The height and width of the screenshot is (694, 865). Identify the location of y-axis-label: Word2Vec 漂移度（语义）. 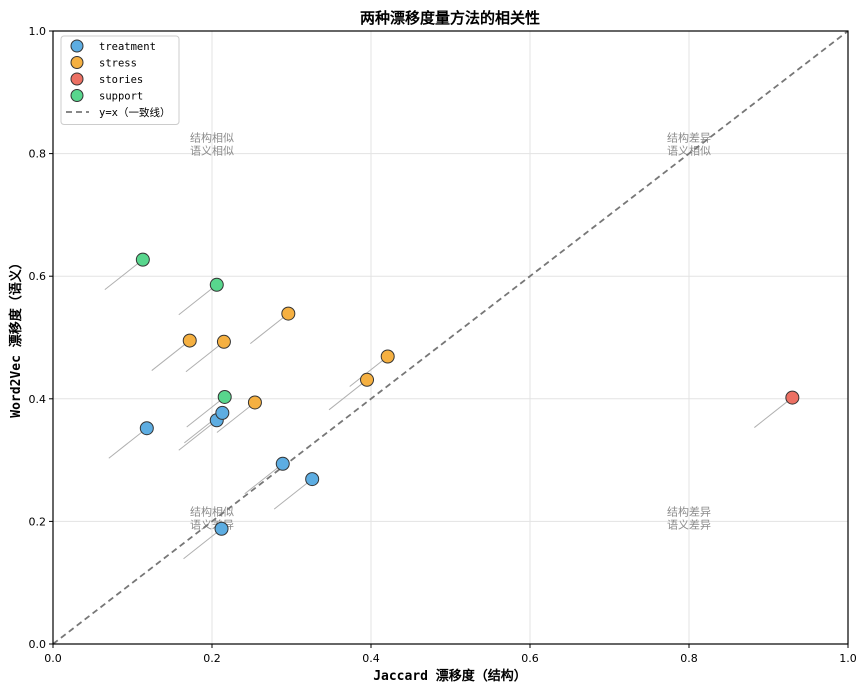
(16, 336).